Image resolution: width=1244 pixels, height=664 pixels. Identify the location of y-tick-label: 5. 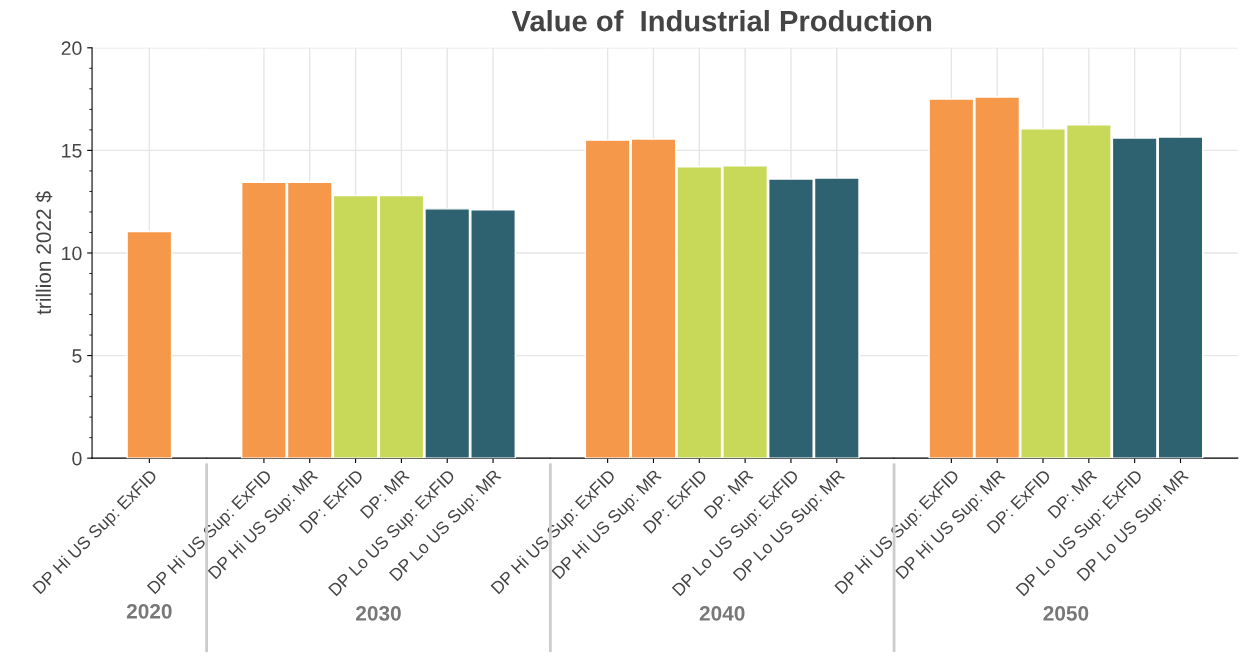
(77, 356).